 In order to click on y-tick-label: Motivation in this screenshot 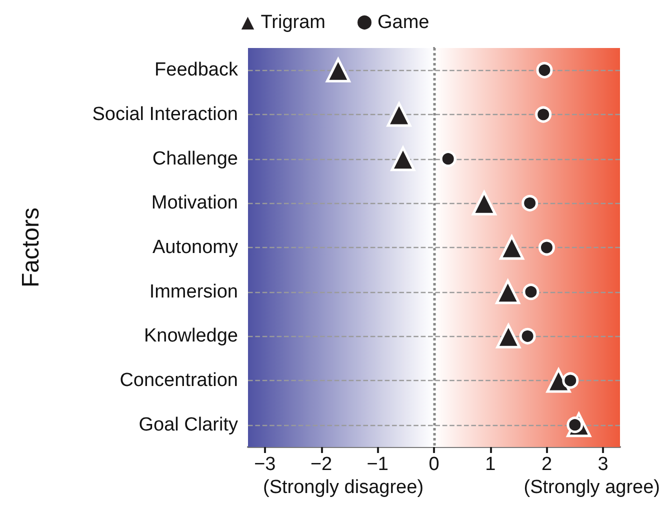, I will do `click(194, 203)`.